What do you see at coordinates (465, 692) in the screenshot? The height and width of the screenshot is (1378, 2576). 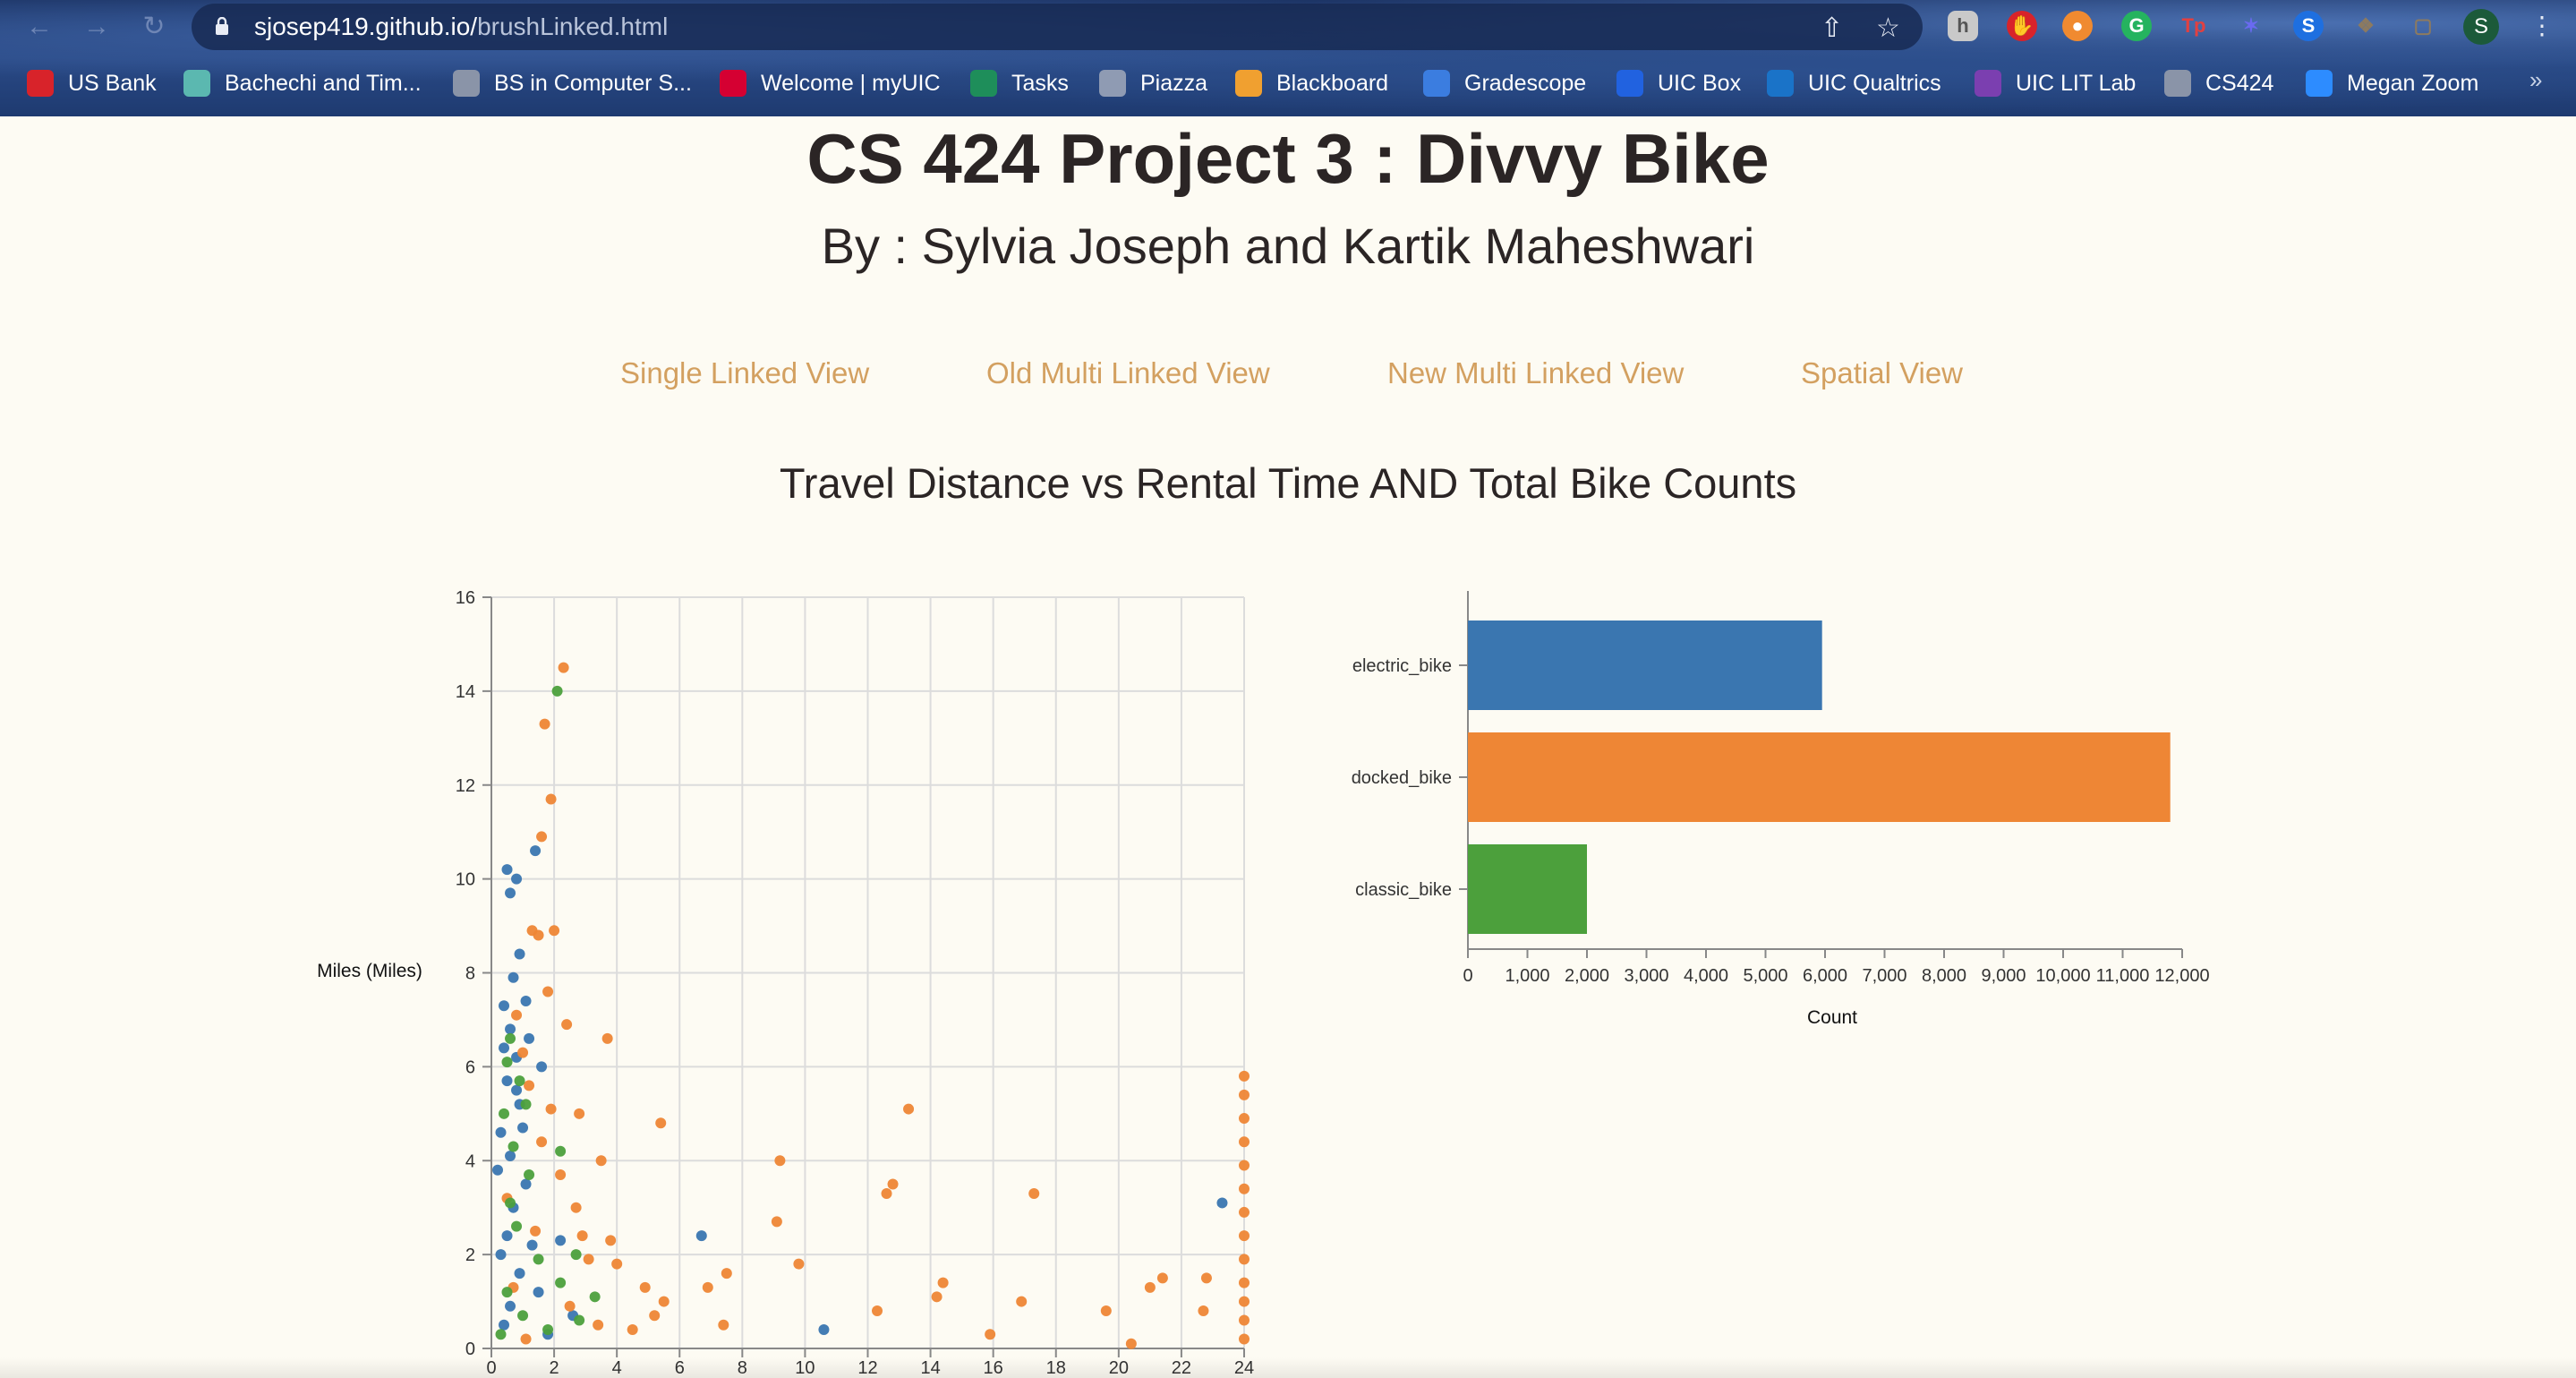 I see `y-tick-label: 14` at bounding box center [465, 692].